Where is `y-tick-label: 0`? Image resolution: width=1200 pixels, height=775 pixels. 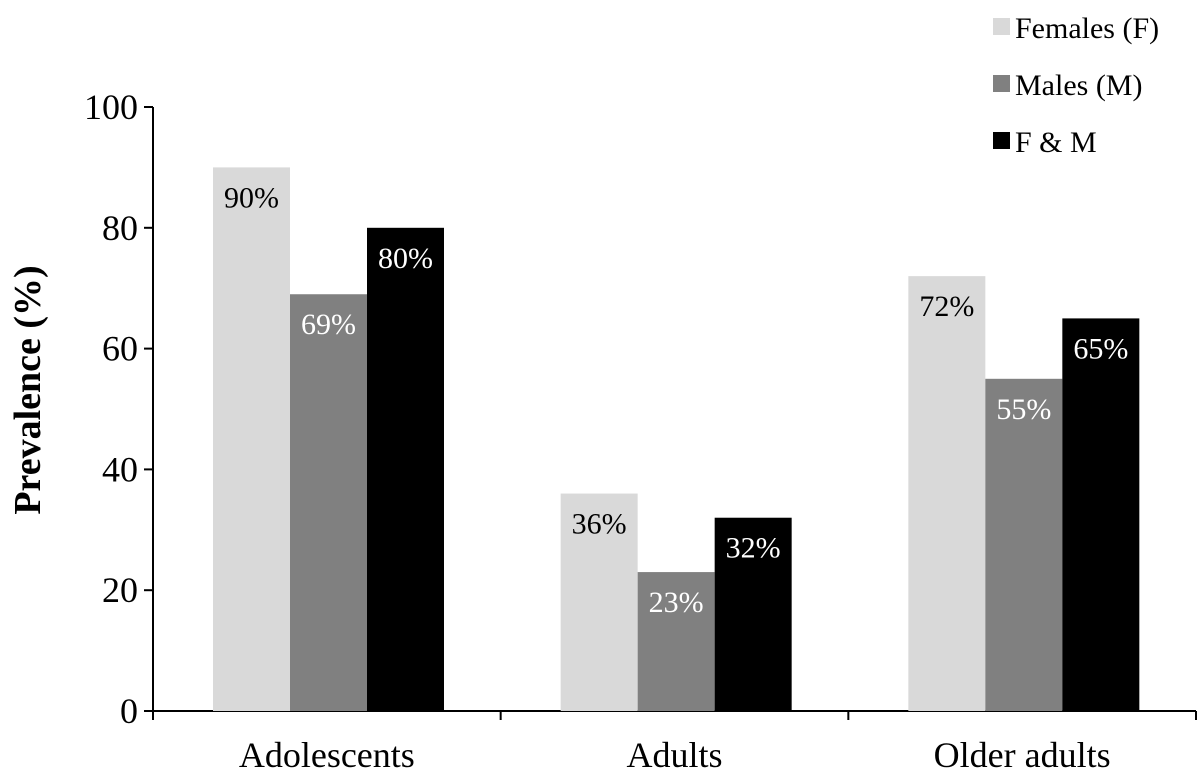 y-tick-label: 0 is located at coordinates (129, 711).